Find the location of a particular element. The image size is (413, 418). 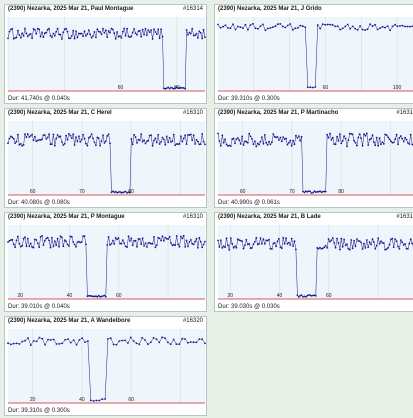

lightcurve-plot: 60 100 is located at coordinates (315, 54).